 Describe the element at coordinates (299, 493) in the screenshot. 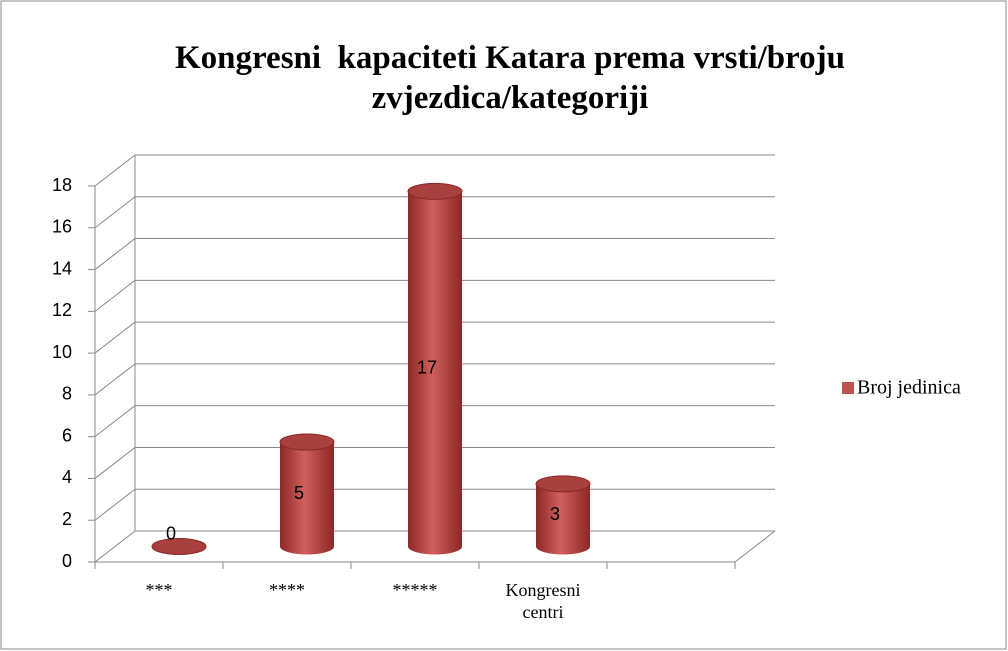

I see `data-label: 5` at that location.